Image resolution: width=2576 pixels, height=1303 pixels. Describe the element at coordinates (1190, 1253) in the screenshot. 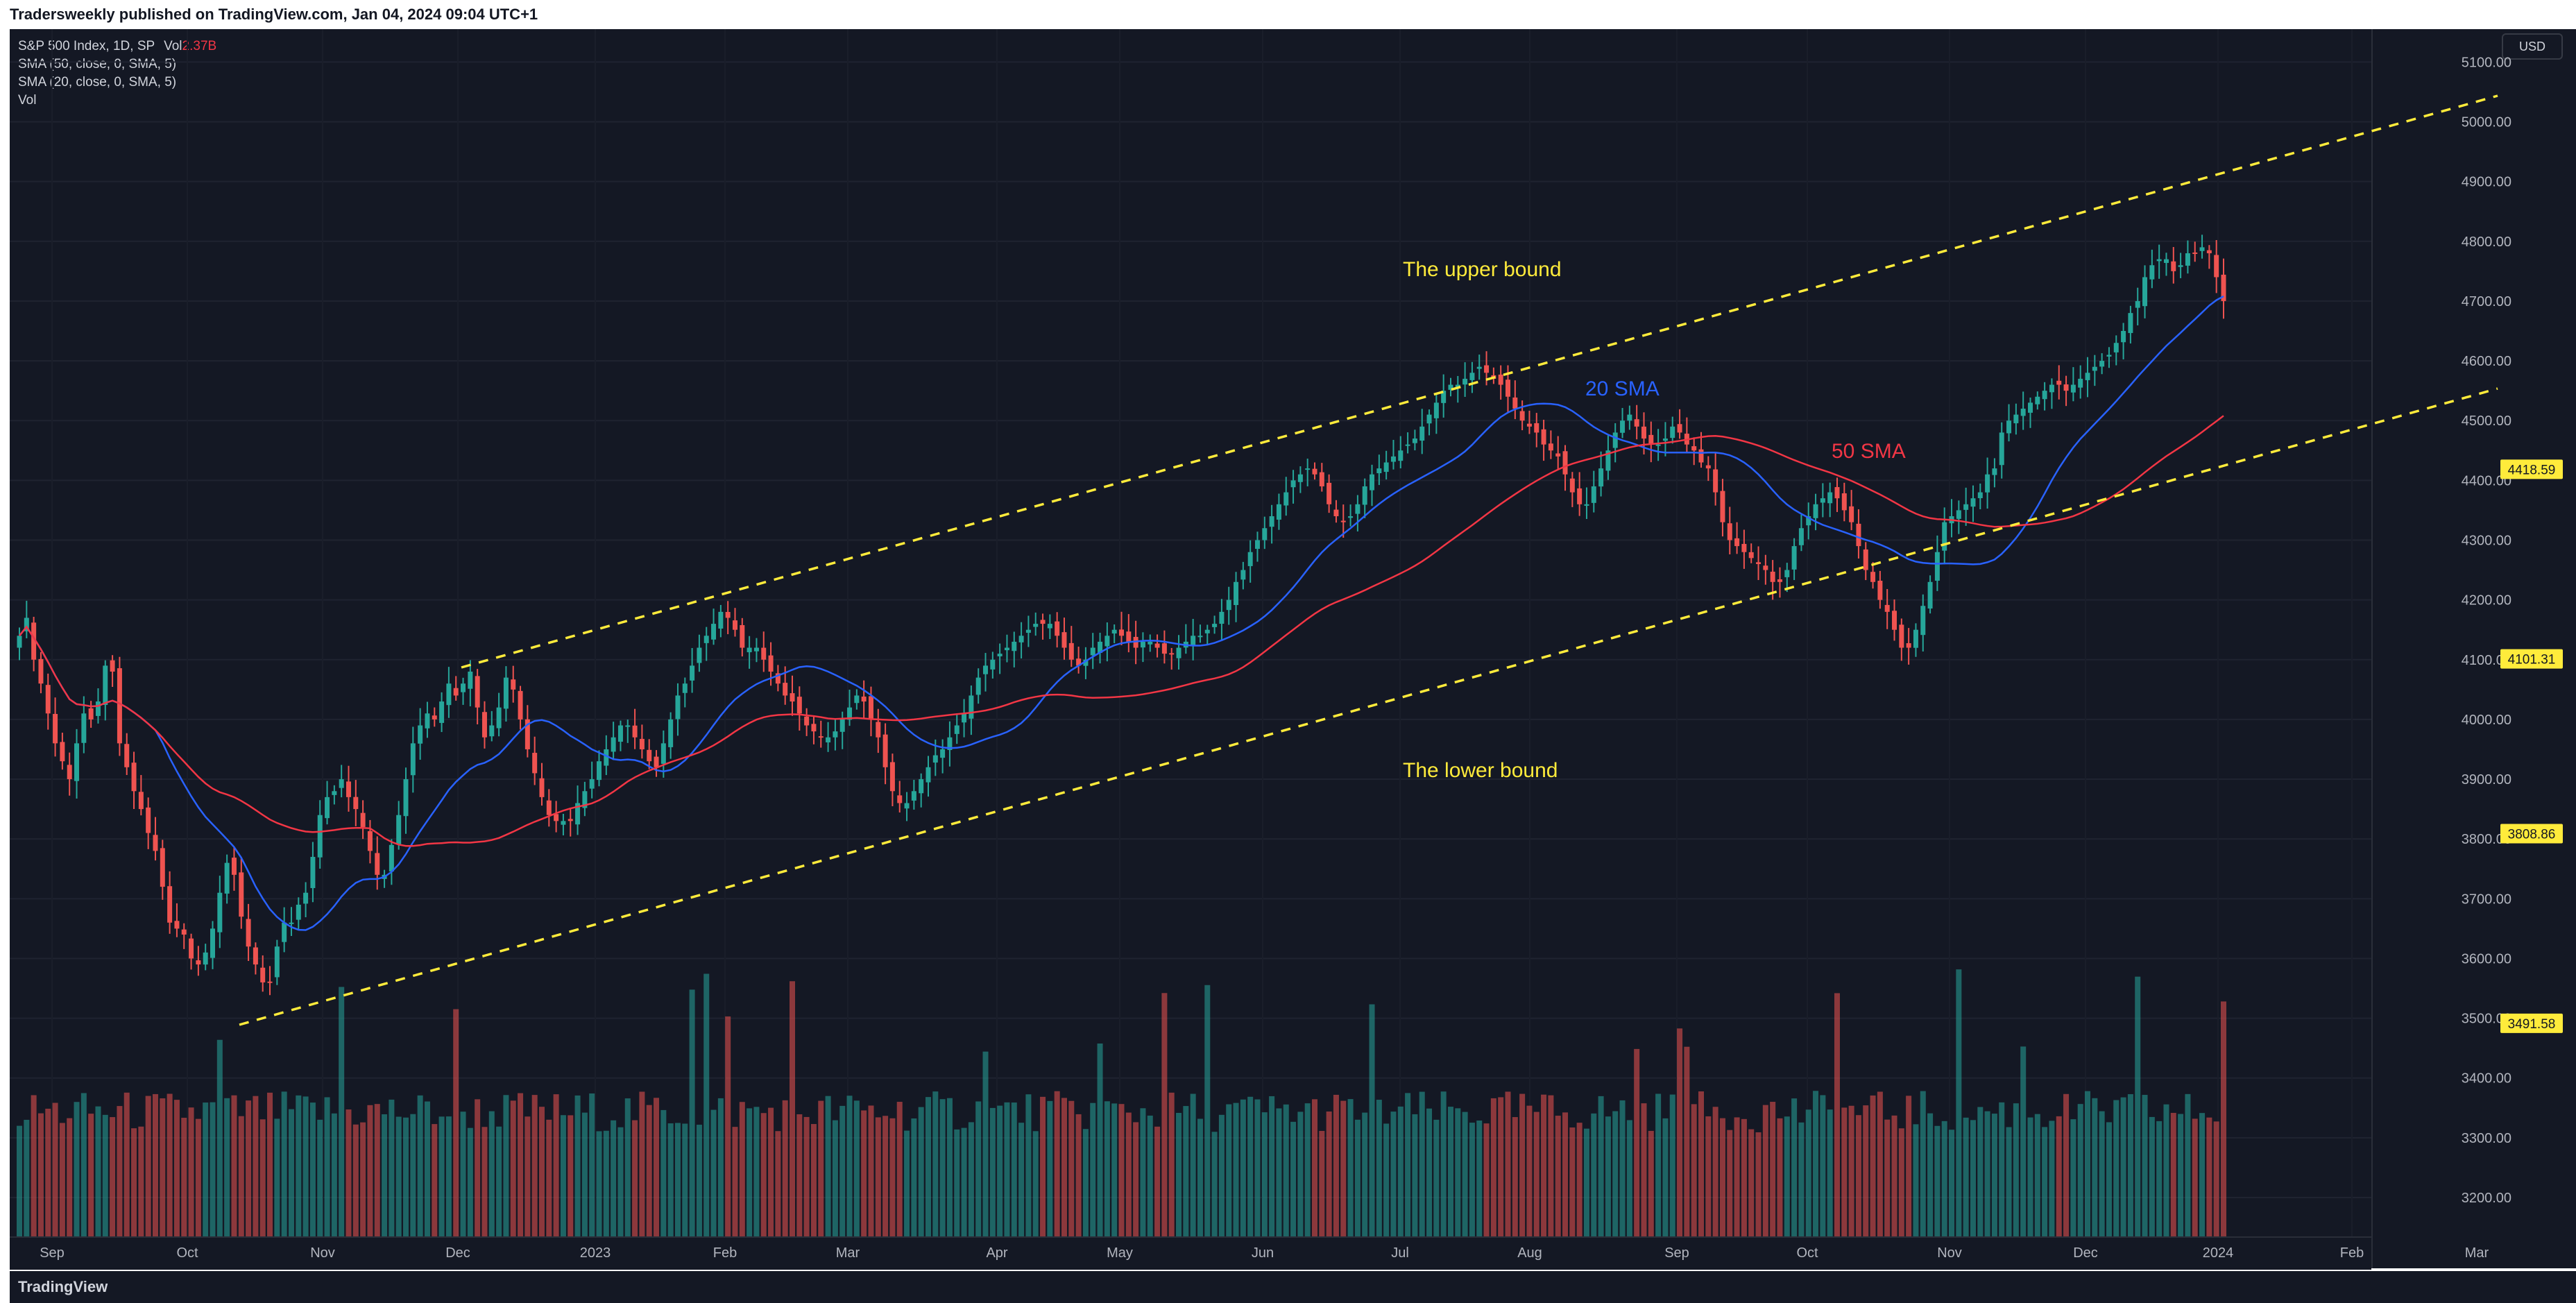

I see `time-axis` at that location.